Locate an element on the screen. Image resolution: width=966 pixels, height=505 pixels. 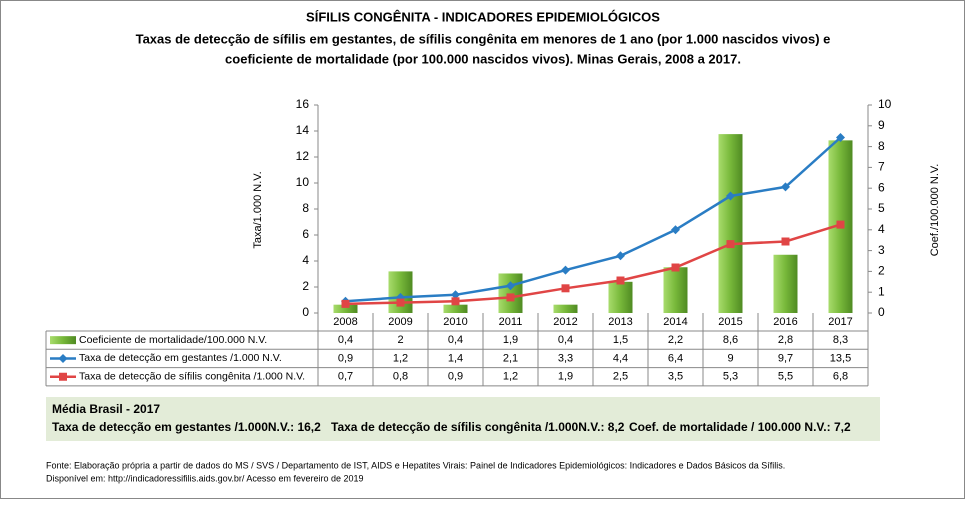
x-tick-label: 2010 is located at coordinates (455, 322).